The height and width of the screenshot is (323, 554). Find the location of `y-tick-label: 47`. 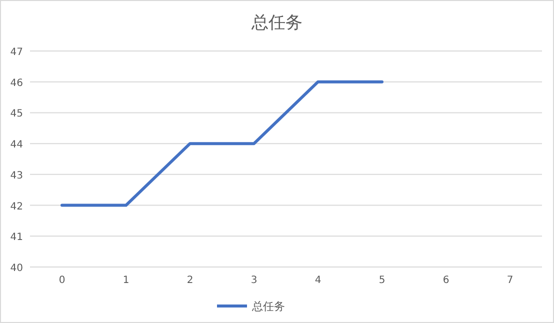

y-tick-label: 47 is located at coordinates (16, 52).